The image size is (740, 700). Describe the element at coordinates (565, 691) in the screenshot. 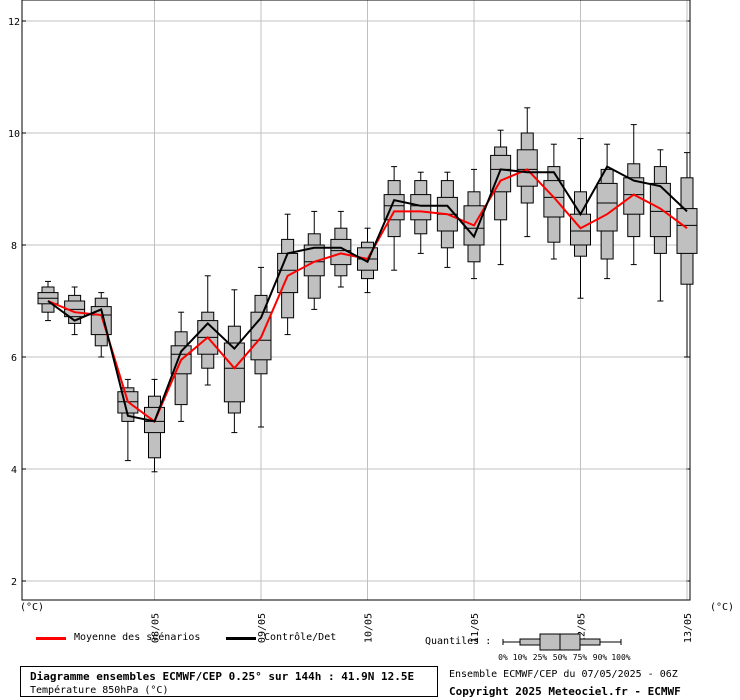

I see `copyright-text: Copyright 2025 Meteociel.fr - ECMWF` at that location.